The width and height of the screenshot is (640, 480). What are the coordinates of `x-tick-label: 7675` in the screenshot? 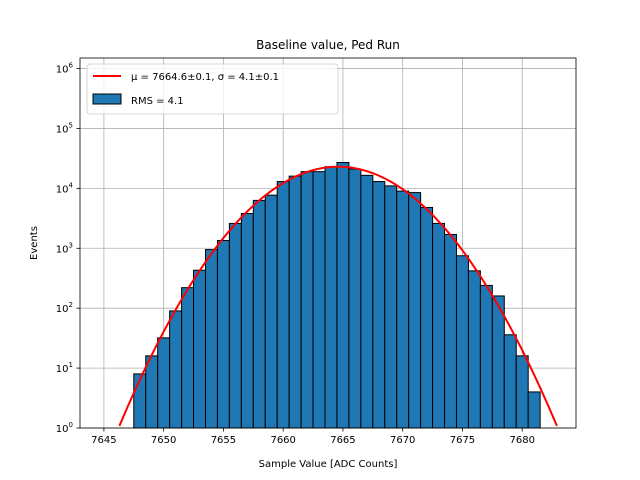 It's located at (462, 440).